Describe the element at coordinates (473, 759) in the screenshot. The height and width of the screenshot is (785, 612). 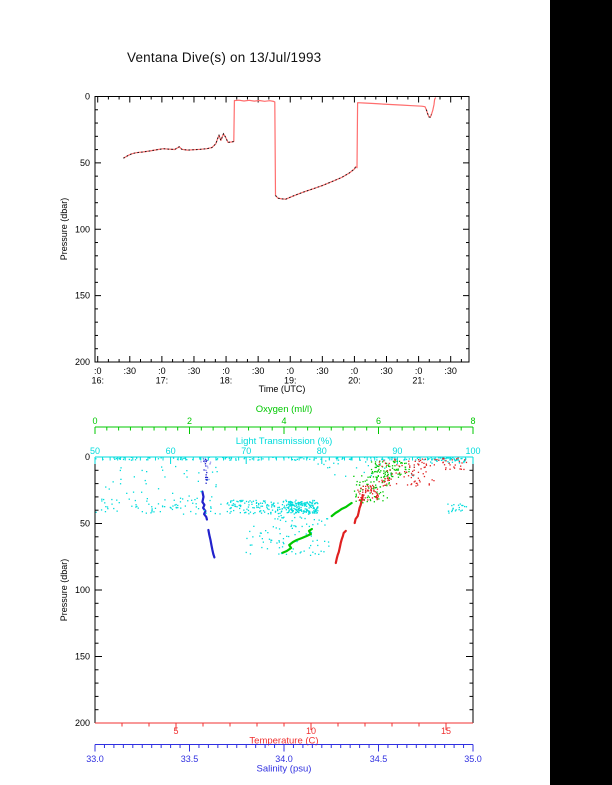
I see `svg-text: 35.0` at that location.